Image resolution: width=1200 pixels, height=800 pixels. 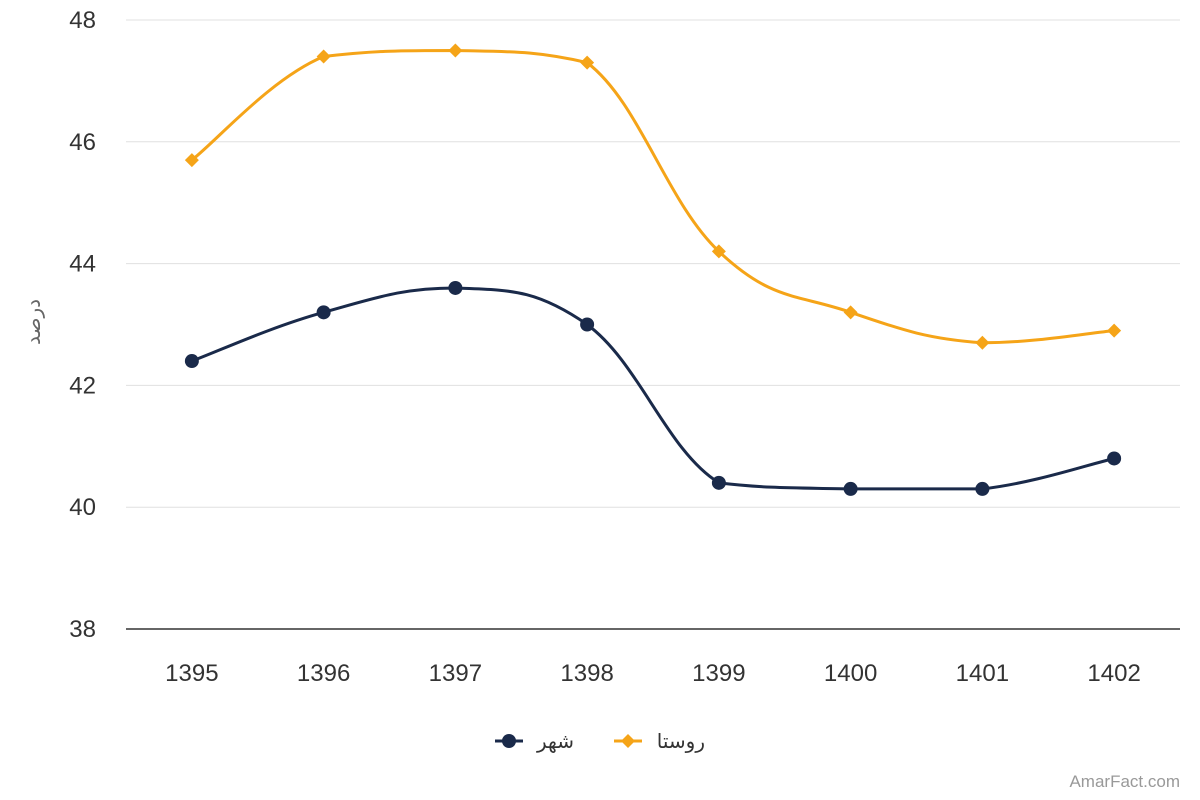 What do you see at coordinates (82, 264) in the screenshot?
I see `y-tick-label: 44` at bounding box center [82, 264].